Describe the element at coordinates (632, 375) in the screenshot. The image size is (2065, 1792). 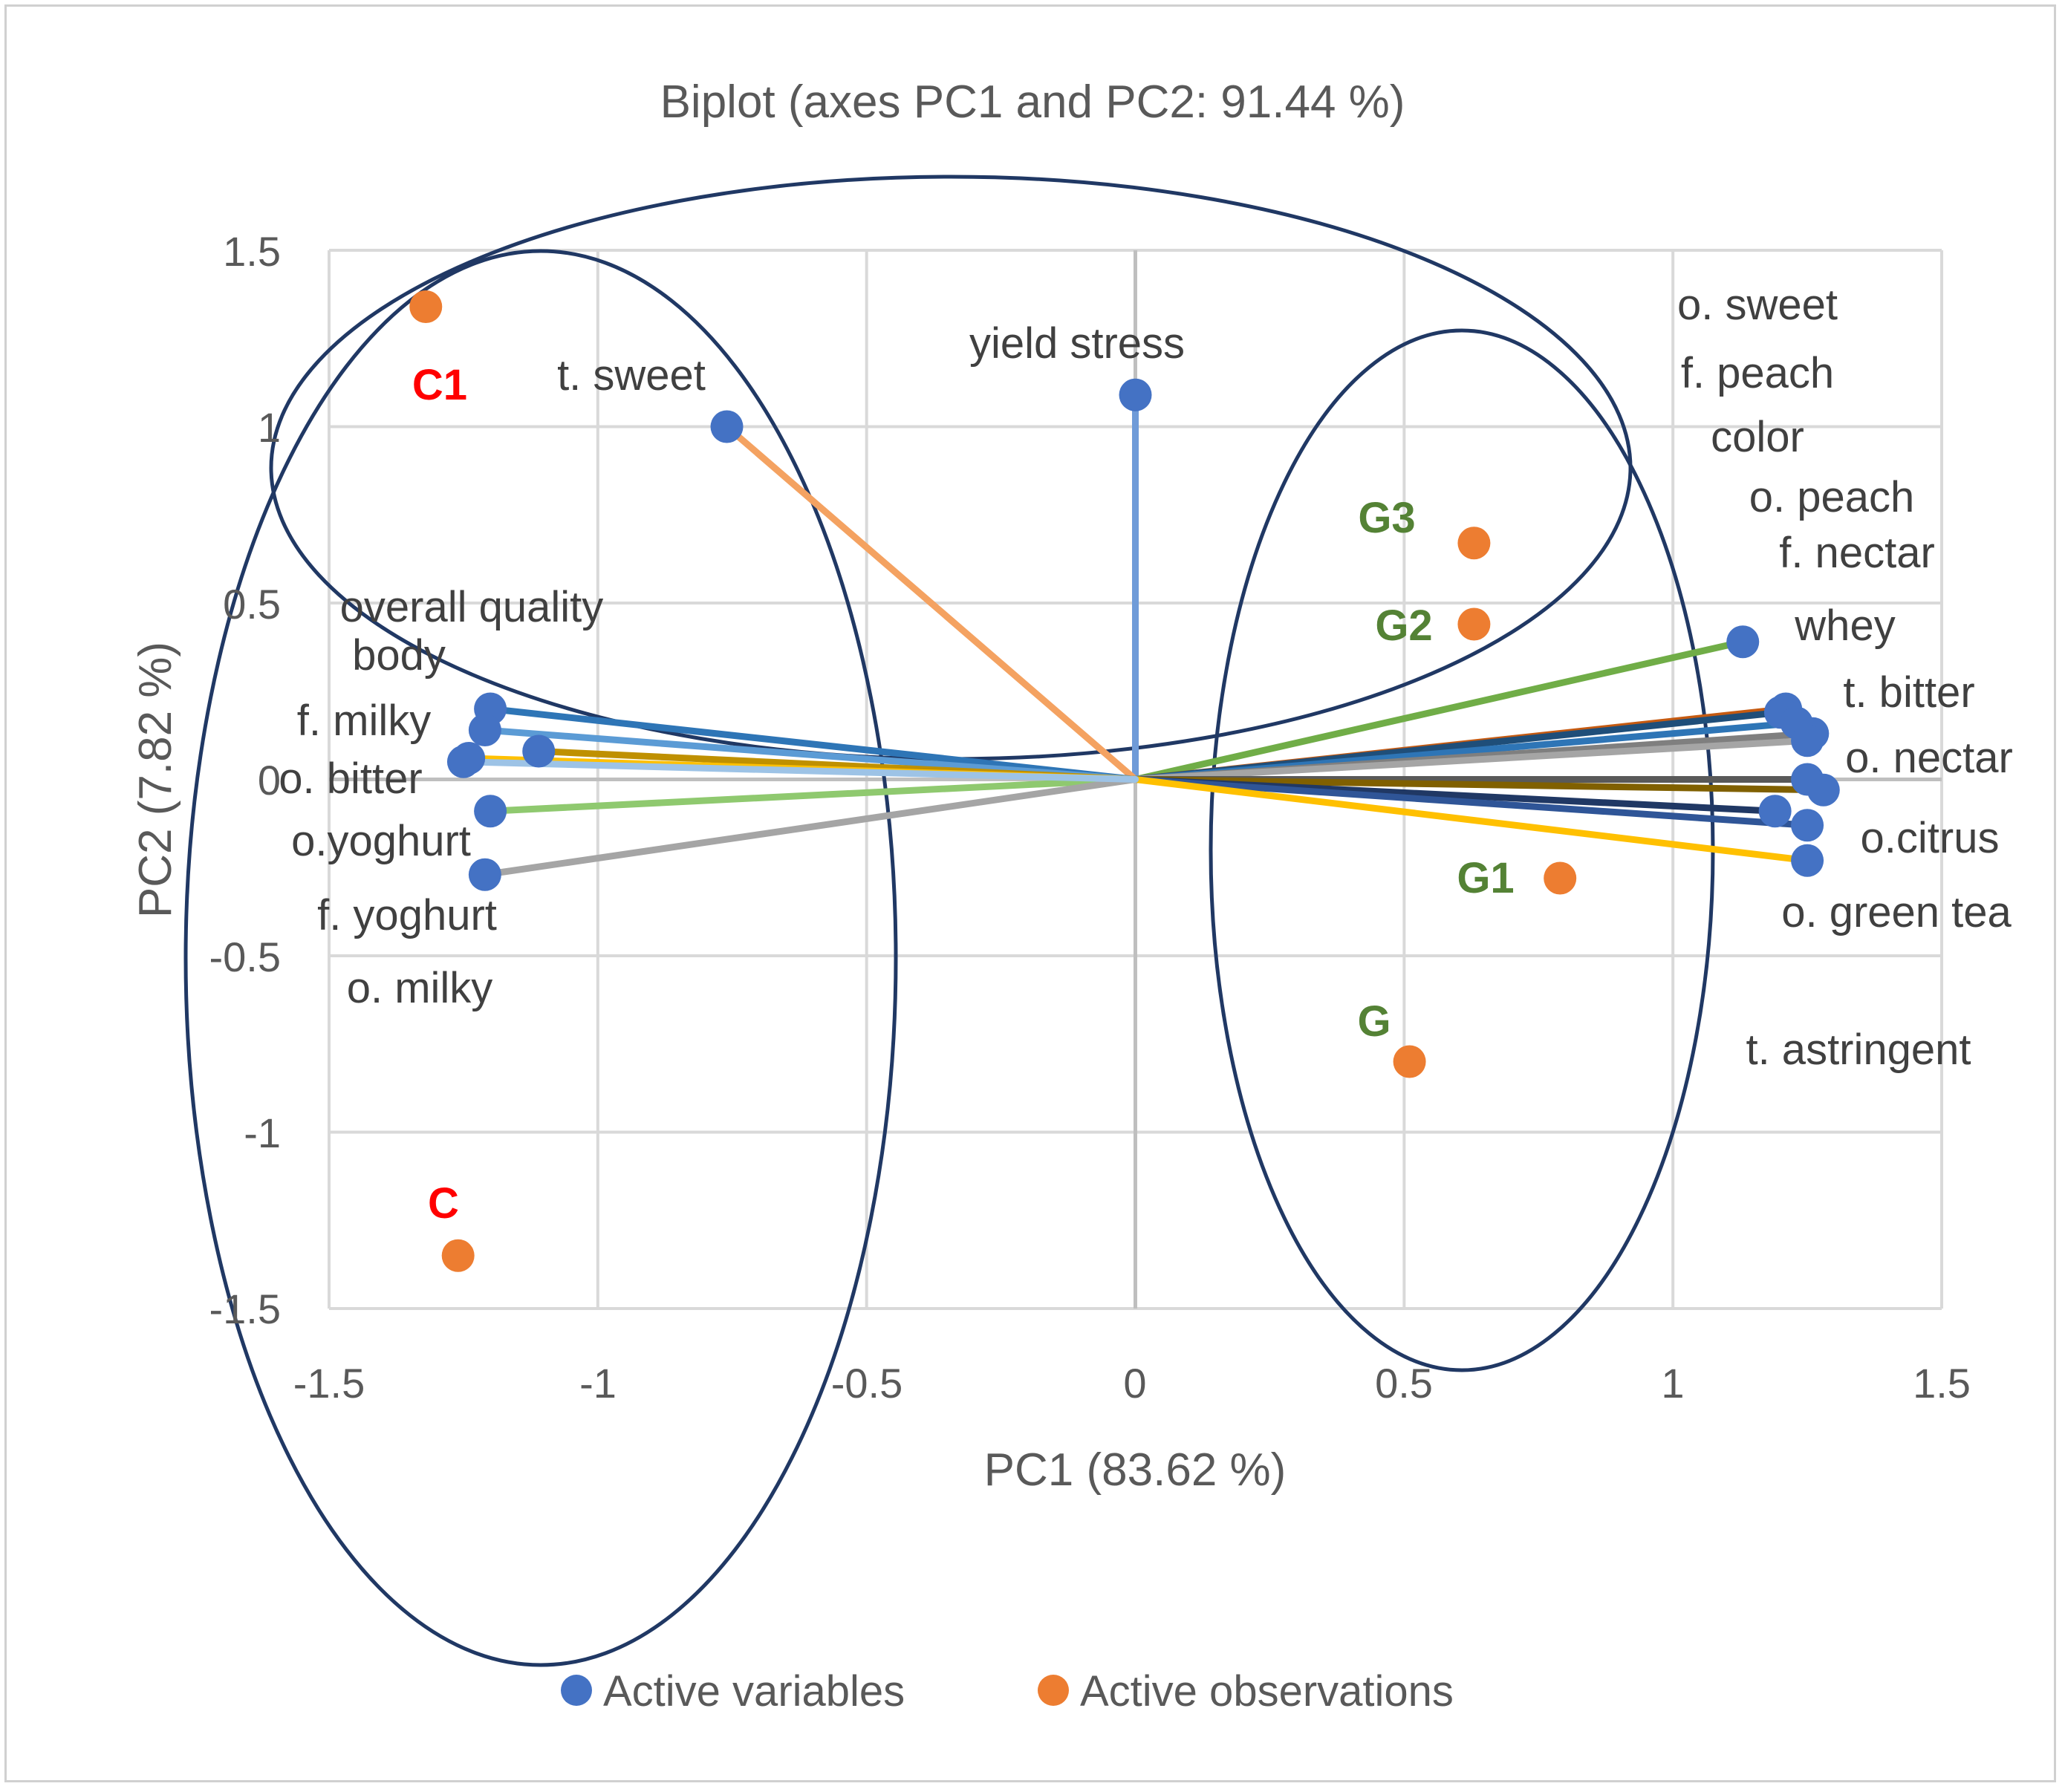
I see `variable-label: t. sweet` at that location.